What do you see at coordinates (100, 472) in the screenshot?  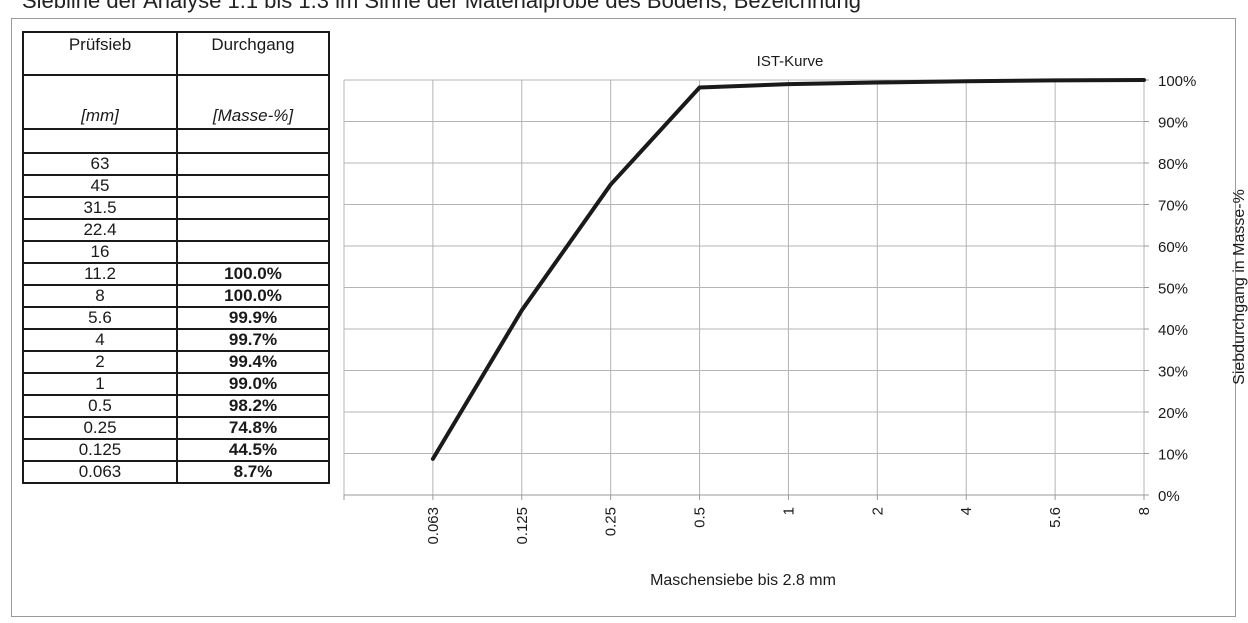 I see `sieve-size-cell: 0.063` at bounding box center [100, 472].